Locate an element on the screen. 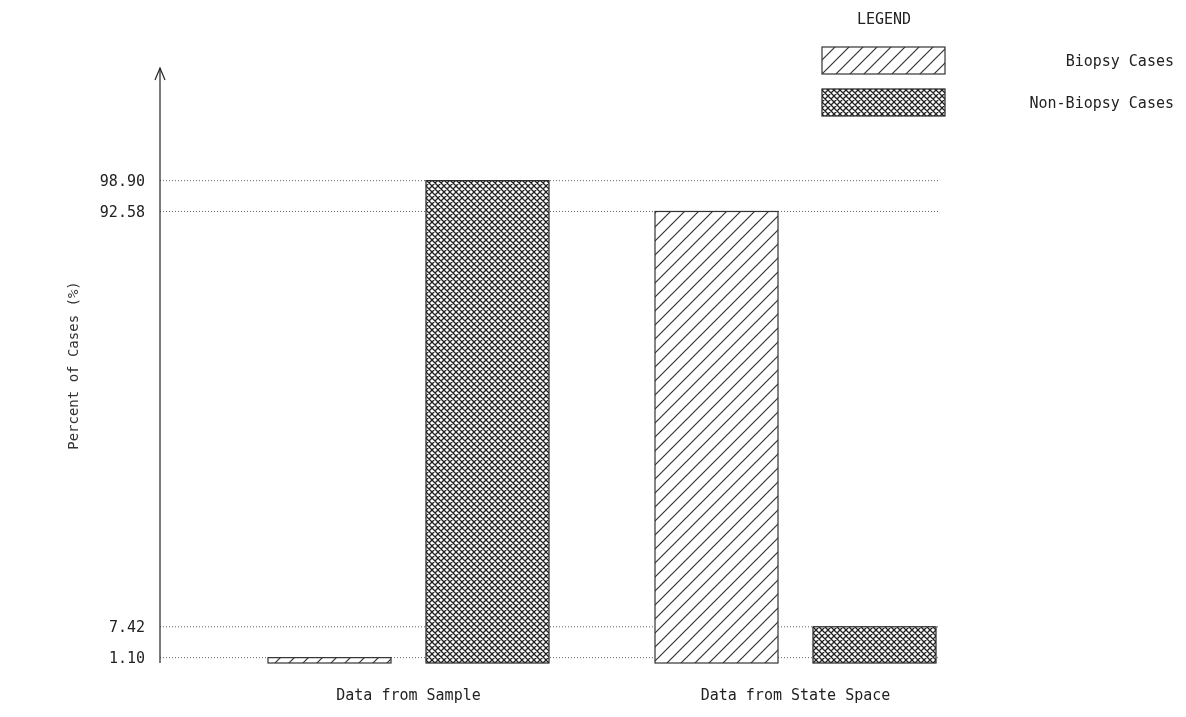 The height and width of the screenshot is (717, 1186). y-tick-label: 7.42 is located at coordinates (126, 627).